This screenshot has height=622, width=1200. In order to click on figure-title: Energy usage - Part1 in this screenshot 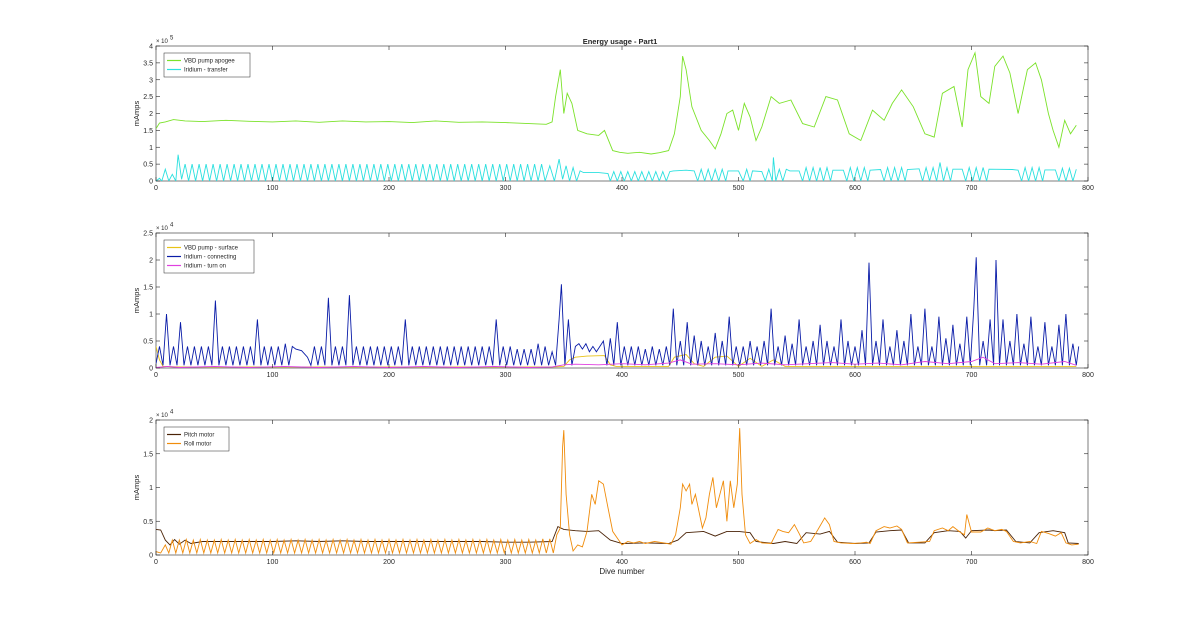, I will do `click(620, 41)`.